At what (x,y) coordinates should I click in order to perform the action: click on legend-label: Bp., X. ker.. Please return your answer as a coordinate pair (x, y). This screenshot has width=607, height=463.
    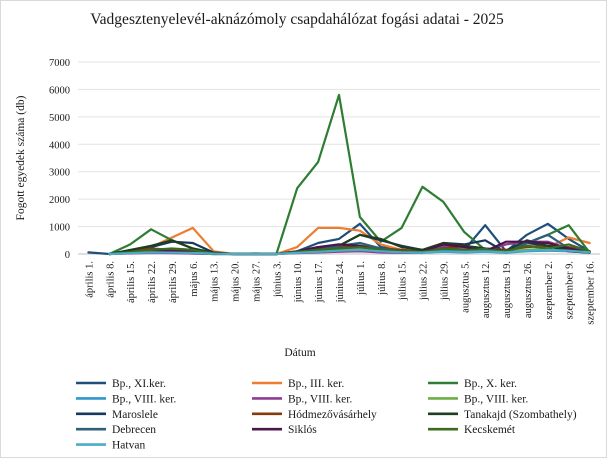
    Looking at the image, I should click on (490, 384).